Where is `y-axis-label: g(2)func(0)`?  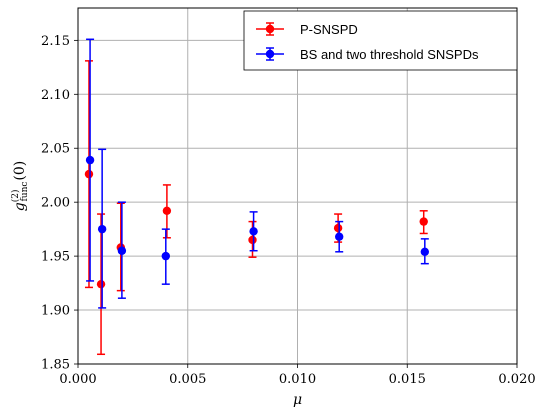 y-axis-label: g(2)func(0) is located at coordinates (20, 186).